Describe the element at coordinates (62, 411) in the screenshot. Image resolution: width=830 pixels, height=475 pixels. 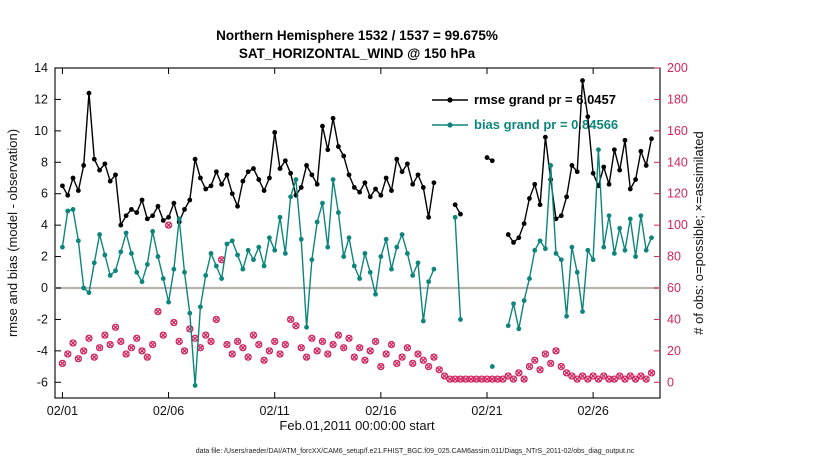
I see `svg-text: 02/01` at that location.